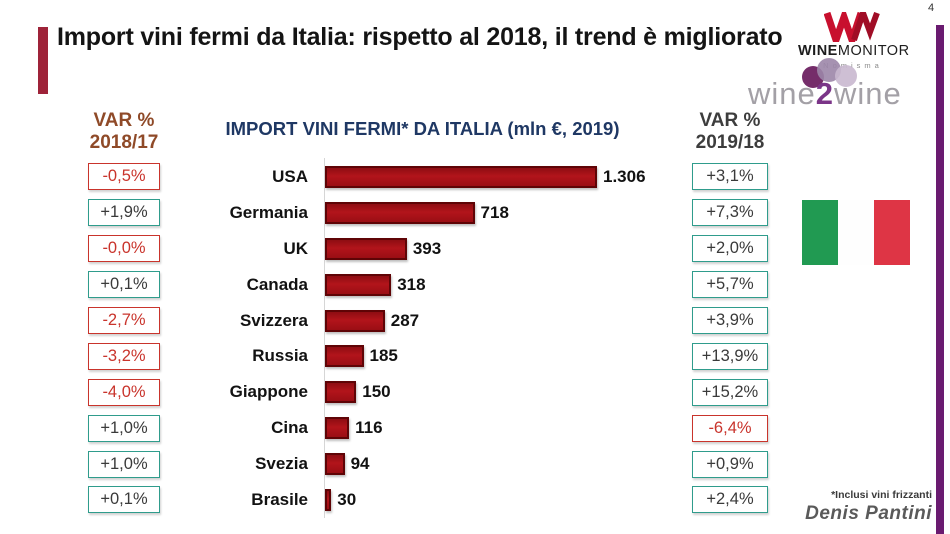 The height and width of the screenshot is (534, 950). What do you see at coordinates (124, 249) in the screenshot?
I see `var-box: -0,0%` at bounding box center [124, 249].